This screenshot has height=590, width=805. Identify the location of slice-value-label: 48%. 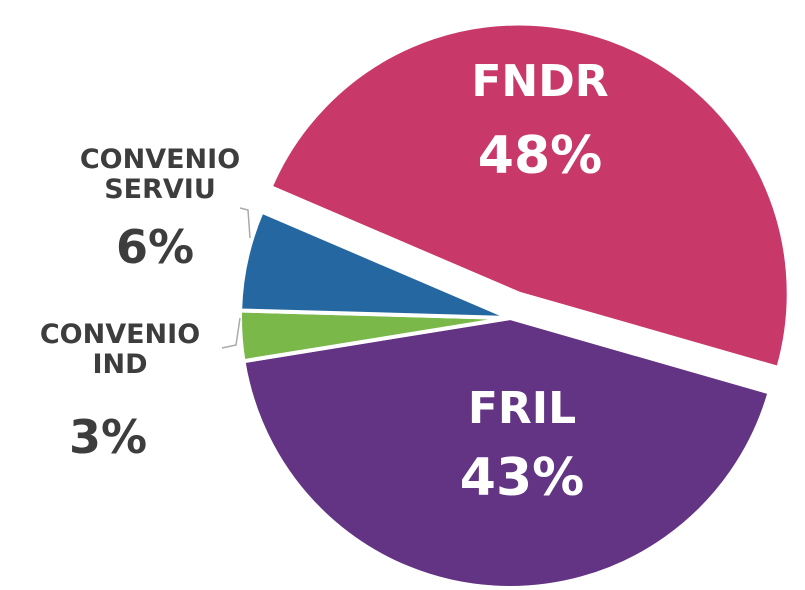
(540, 156).